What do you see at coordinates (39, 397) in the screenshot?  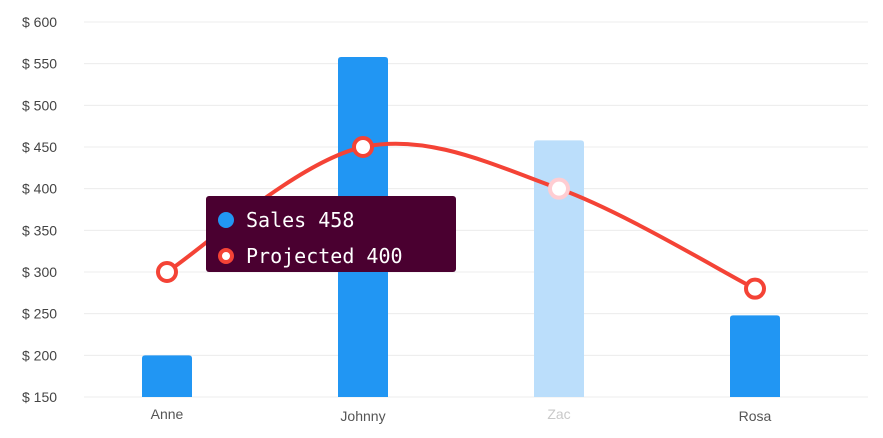 I see `y-tick-label: $ 150` at bounding box center [39, 397].